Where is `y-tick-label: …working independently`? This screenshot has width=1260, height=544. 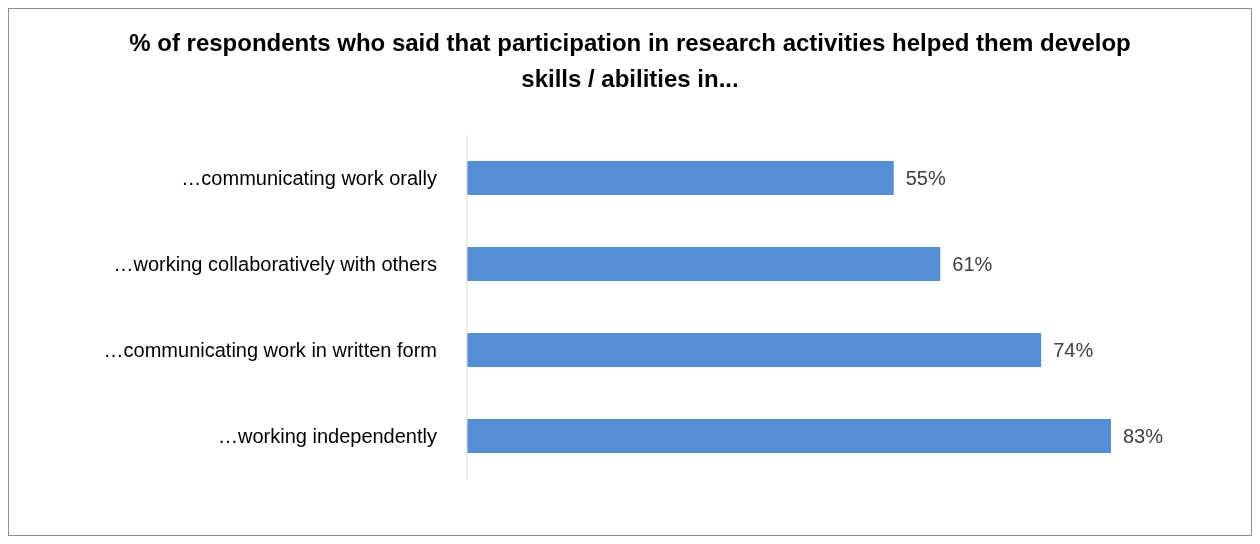
y-tick-label: …working independently is located at coordinates (327, 436).